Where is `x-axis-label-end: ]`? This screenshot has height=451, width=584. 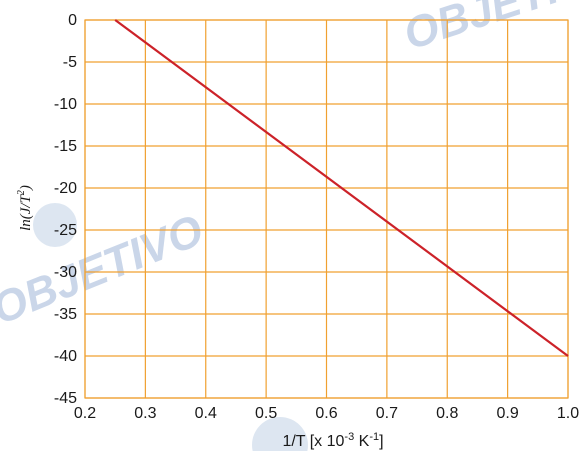
x-axis-label-end: ] is located at coordinates (381, 441).